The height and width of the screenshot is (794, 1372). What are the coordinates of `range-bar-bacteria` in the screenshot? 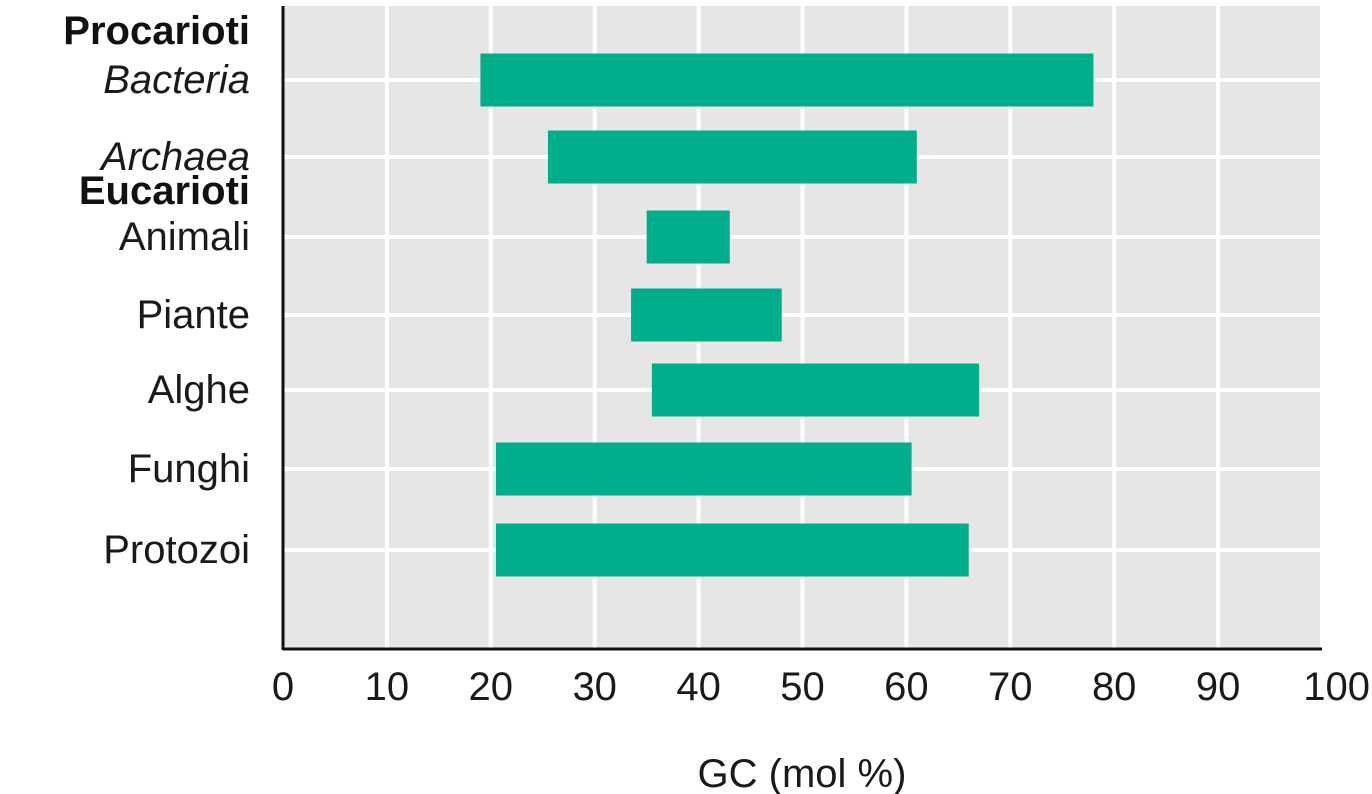 It's located at (787, 80).